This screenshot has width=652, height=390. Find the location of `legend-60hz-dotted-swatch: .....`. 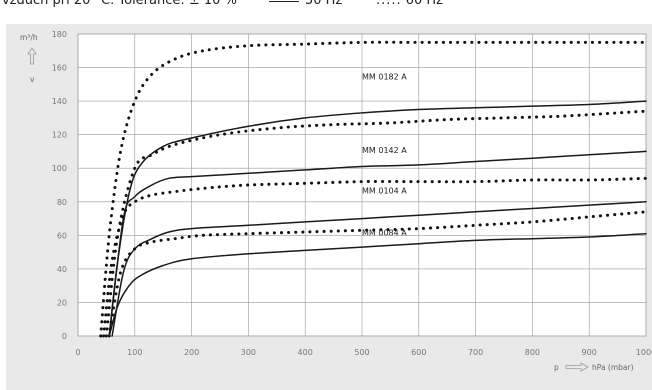

legend-60hz-dotted-swatch: ..... is located at coordinates (389, 4).